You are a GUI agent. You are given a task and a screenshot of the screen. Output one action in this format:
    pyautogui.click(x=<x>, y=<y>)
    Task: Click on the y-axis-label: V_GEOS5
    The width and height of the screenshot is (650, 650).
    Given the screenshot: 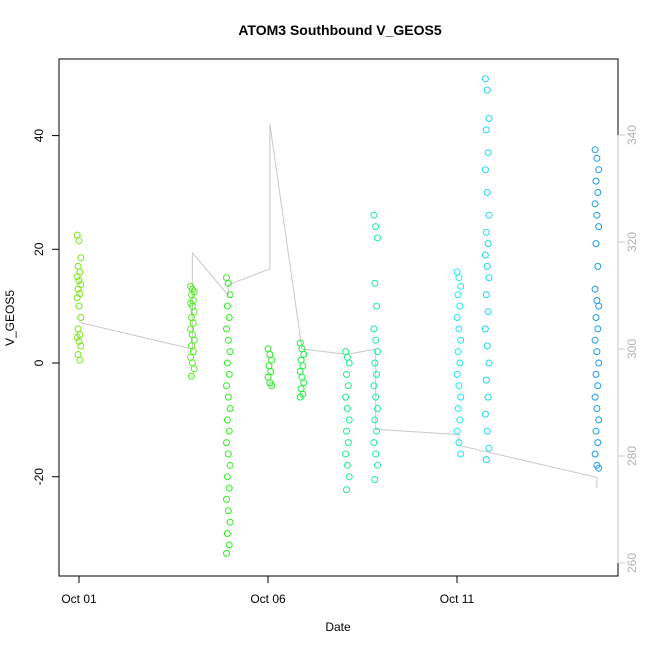 What is the action you would take?
    pyautogui.click(x=10, y=318)
    